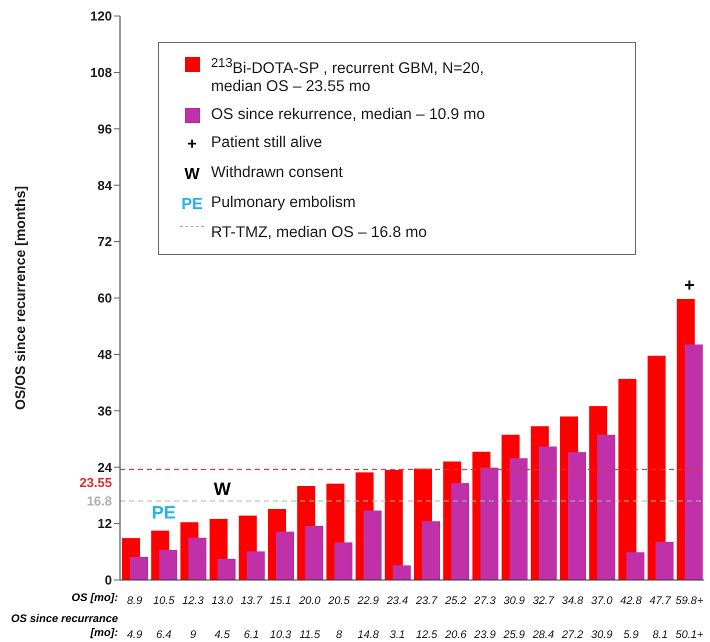 This screenshot has width=710, height=642. What do you see at coordinates (484, 635) in the screenshot?
I see `data-label: 23.9` at bounding box center [484, 635].